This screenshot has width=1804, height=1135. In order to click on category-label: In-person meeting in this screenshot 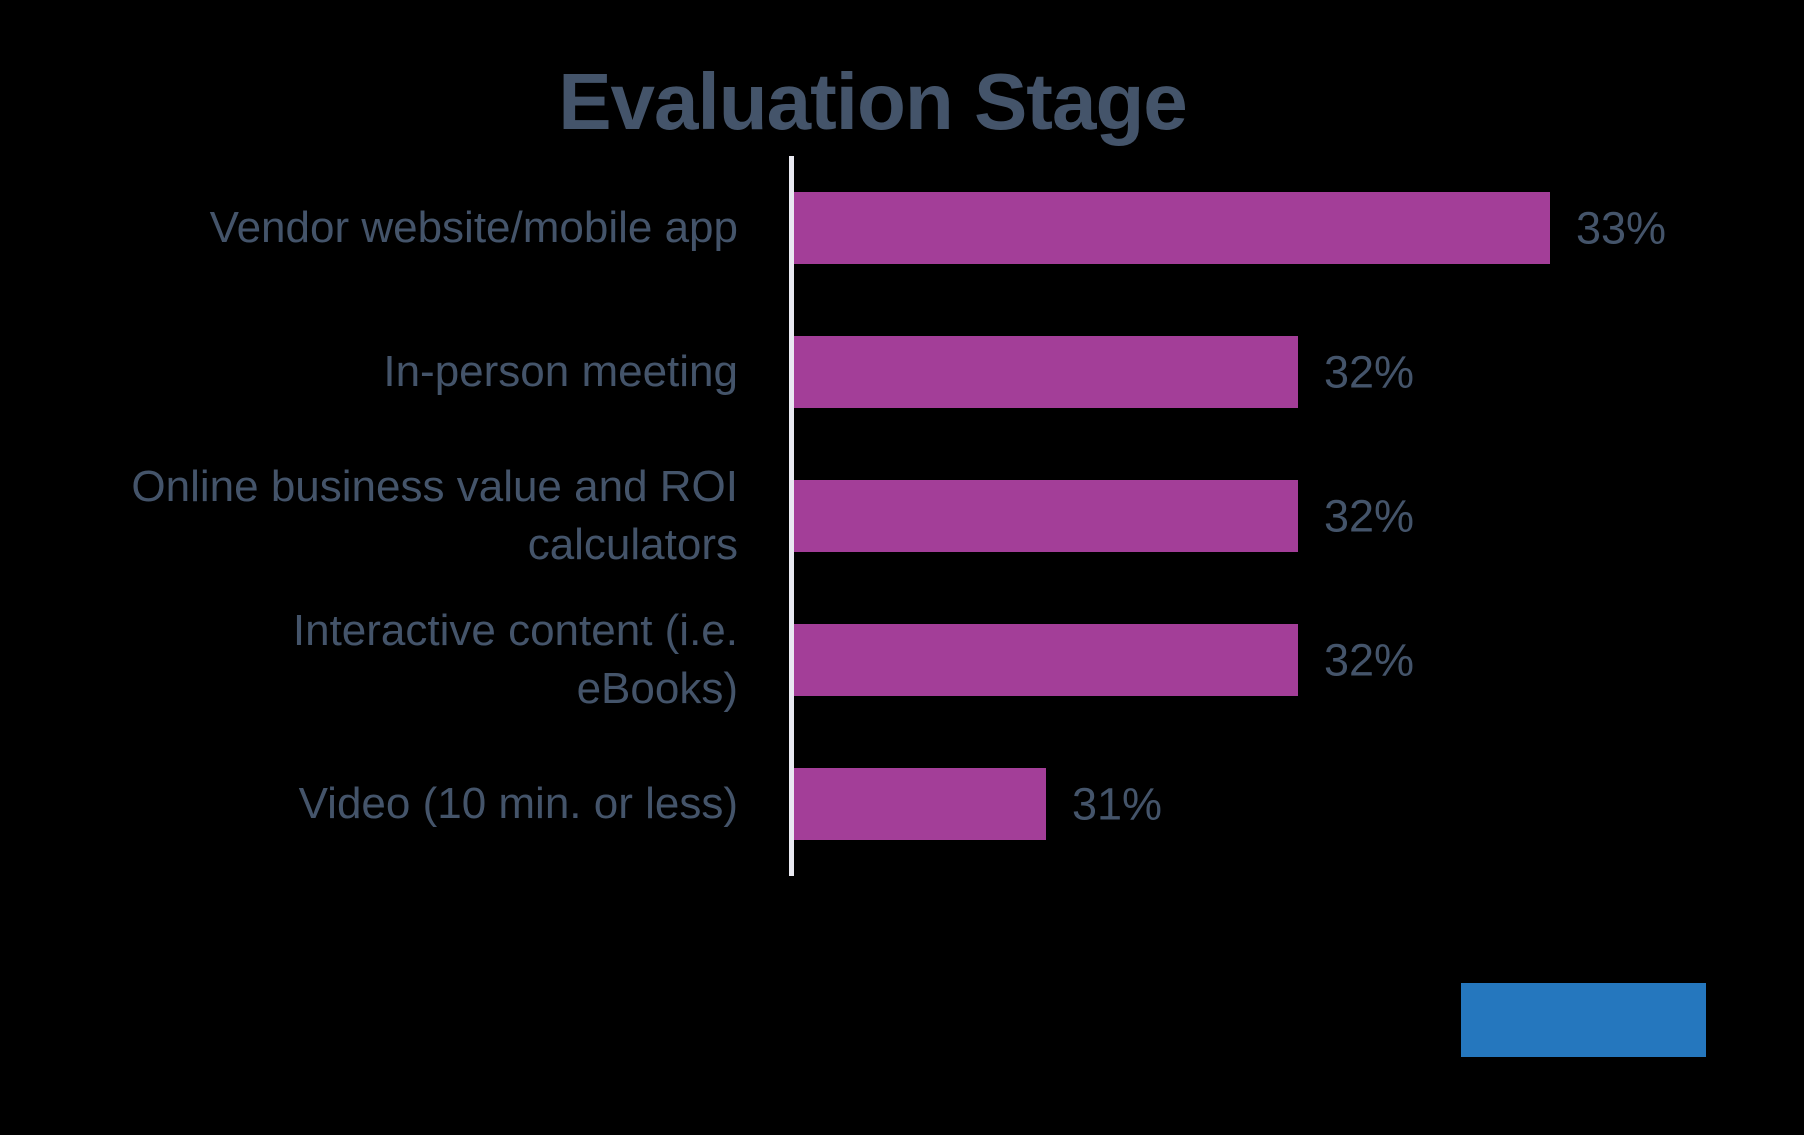, I will do `click(560, 371)`.